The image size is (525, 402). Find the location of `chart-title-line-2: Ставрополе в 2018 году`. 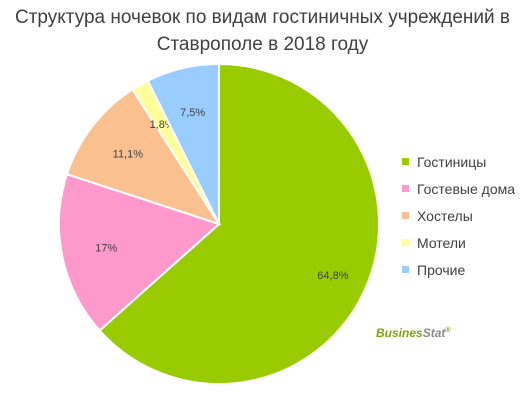

chart-title-line-2: Ставрополе в 2018 году is located at coordinates (262, 44).